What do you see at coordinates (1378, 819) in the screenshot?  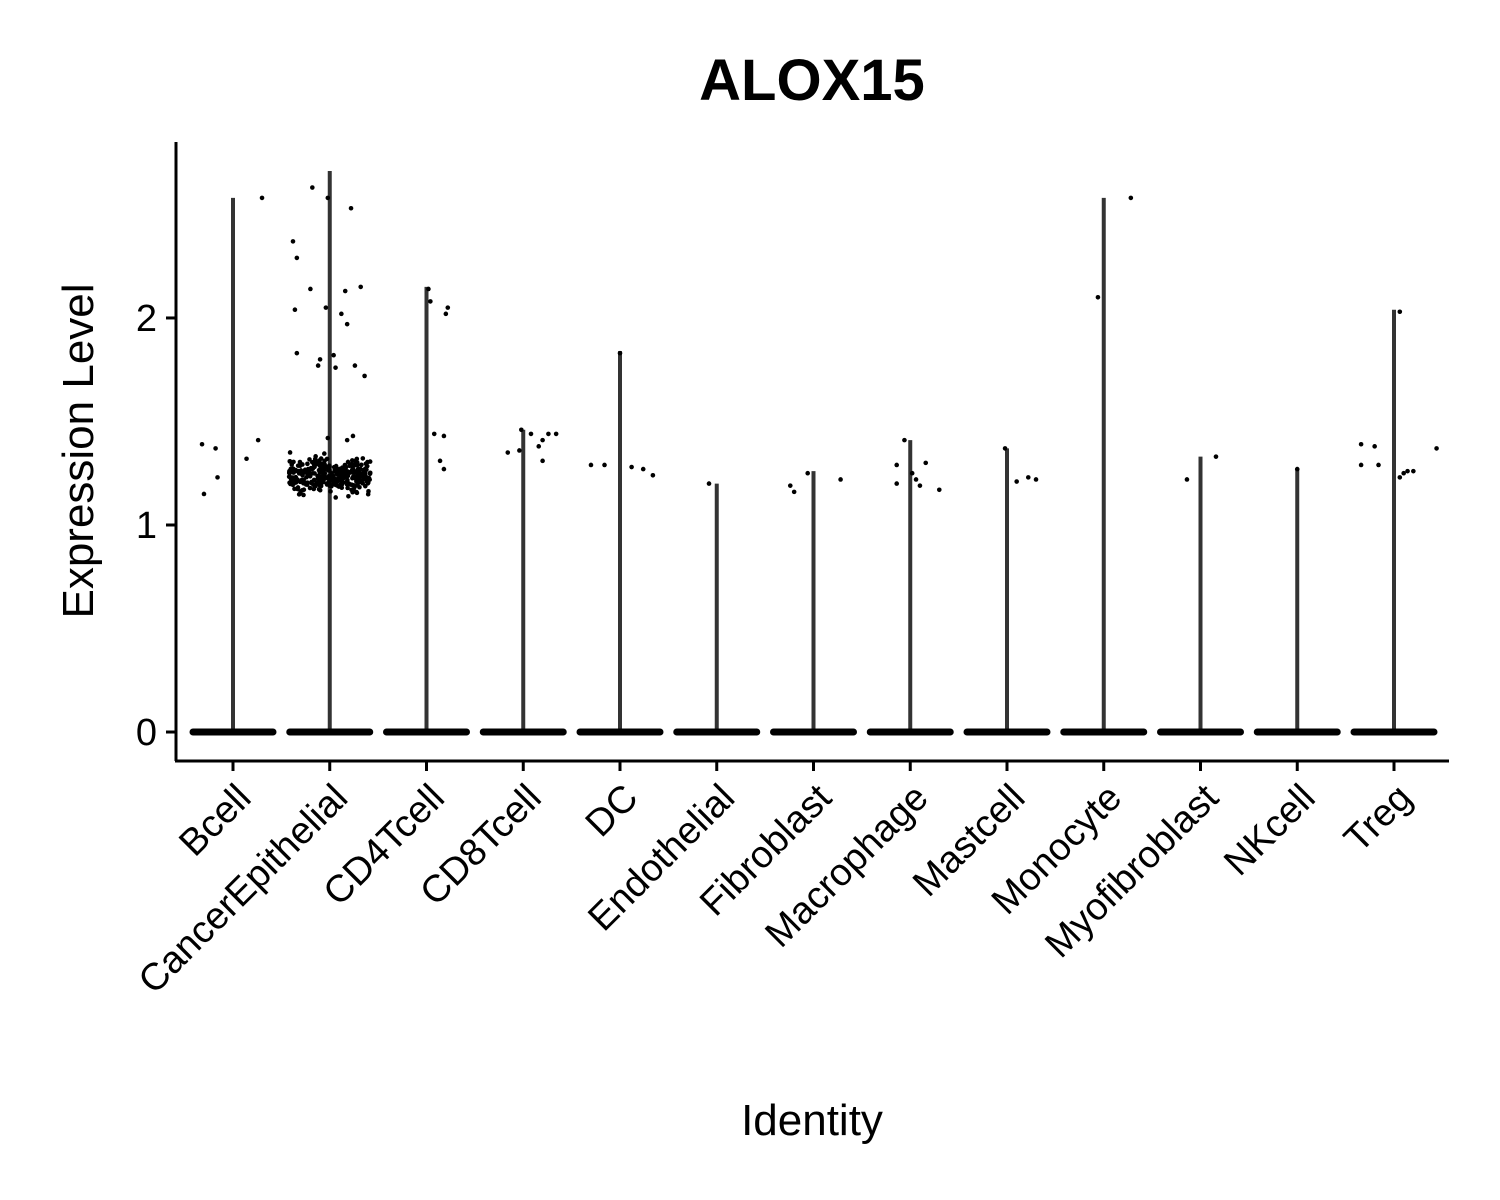 I see `x-tick-label: Treg` at bounding box center [1378, 819].